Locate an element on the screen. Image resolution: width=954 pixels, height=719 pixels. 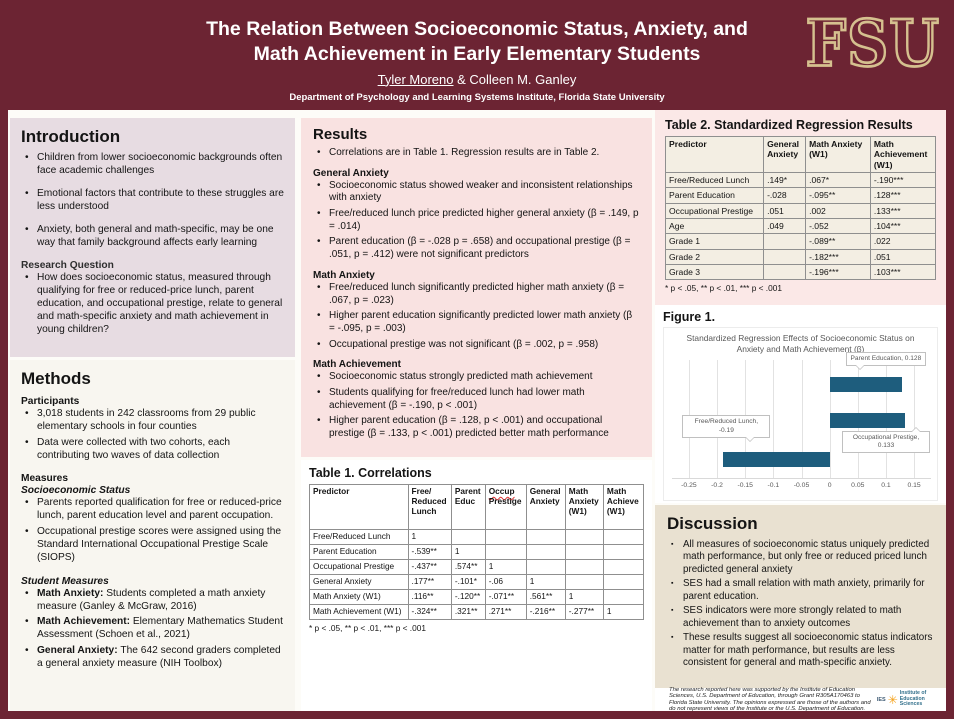
chart-x-axis: -0.25 -0.2 -0.15 -0.1 -0.05 0 0.05 0.1 0.15 is located at coordinates (801, 486).